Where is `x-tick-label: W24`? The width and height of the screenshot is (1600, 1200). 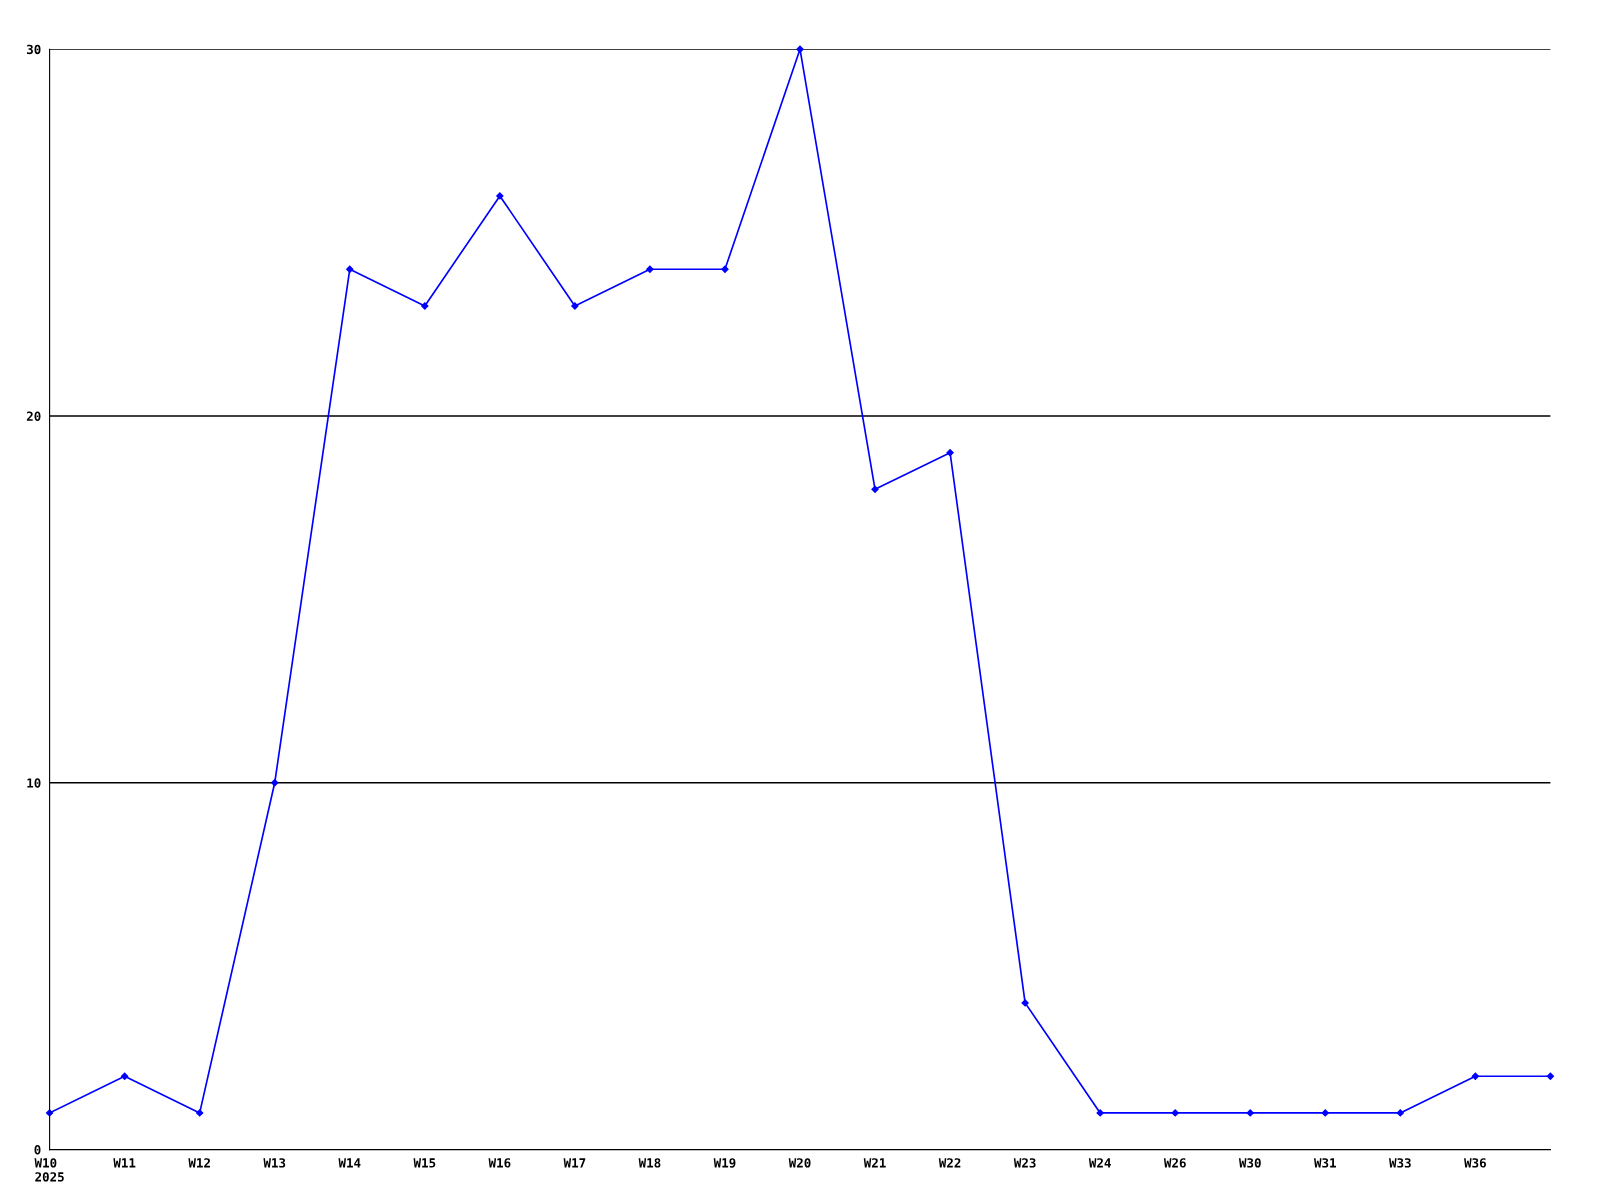
x-tick-label: W24 is located at coordinates (1099, 1163).